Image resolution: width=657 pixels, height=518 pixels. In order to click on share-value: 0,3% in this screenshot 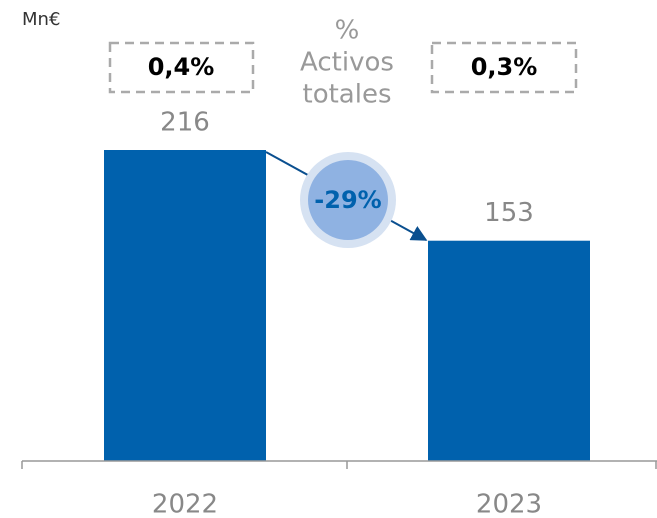, I will do `click(504, 67)`.